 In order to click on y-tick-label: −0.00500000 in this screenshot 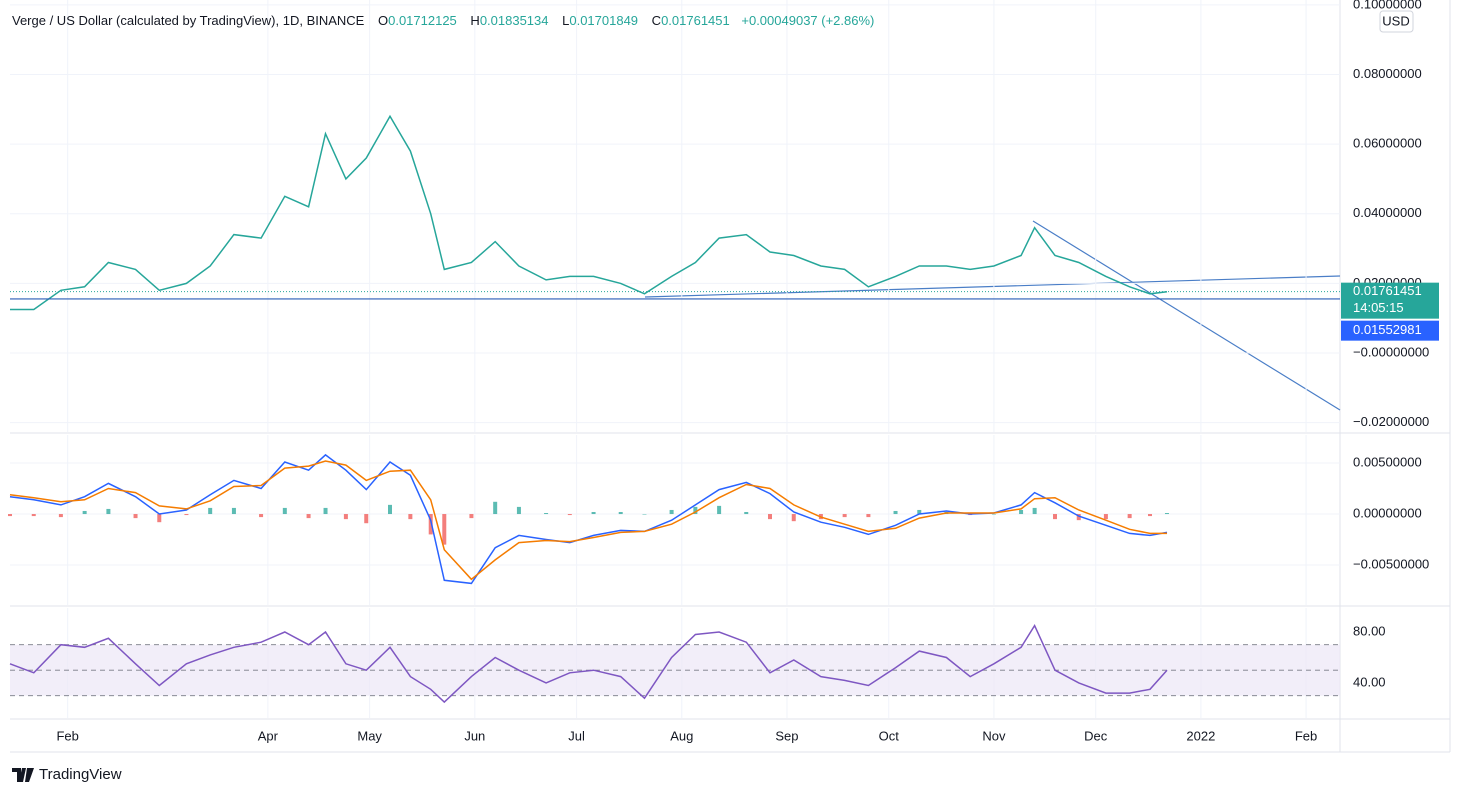, I will do `click(1391, 563)`.